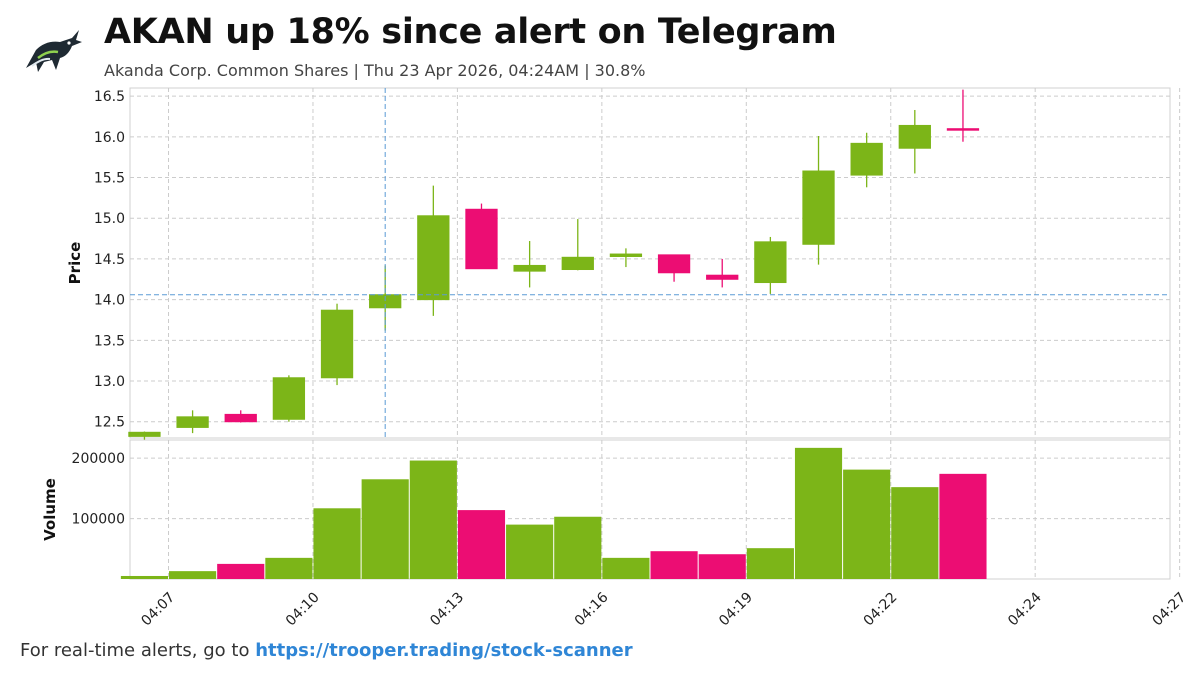 The width and height of the screenshot is (1200, 675). I want to click on price-tick-label: 14.5, so click(109, 260).